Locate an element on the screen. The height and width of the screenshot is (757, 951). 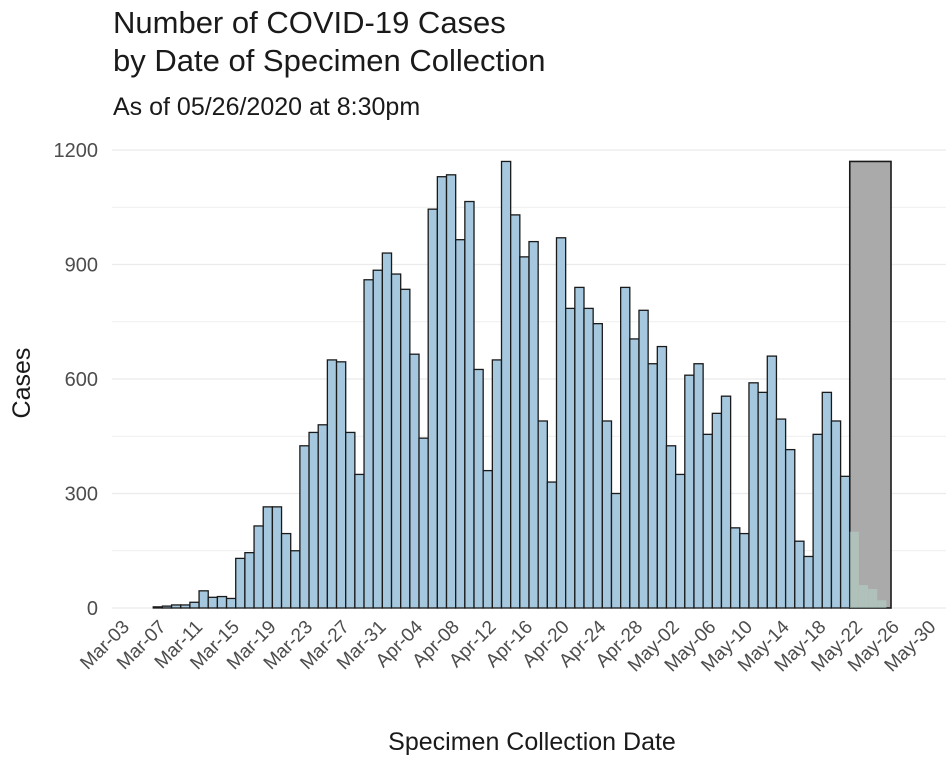
chart-title-line2: by Date of Specimen Collection is located at coordinates (329, 60).